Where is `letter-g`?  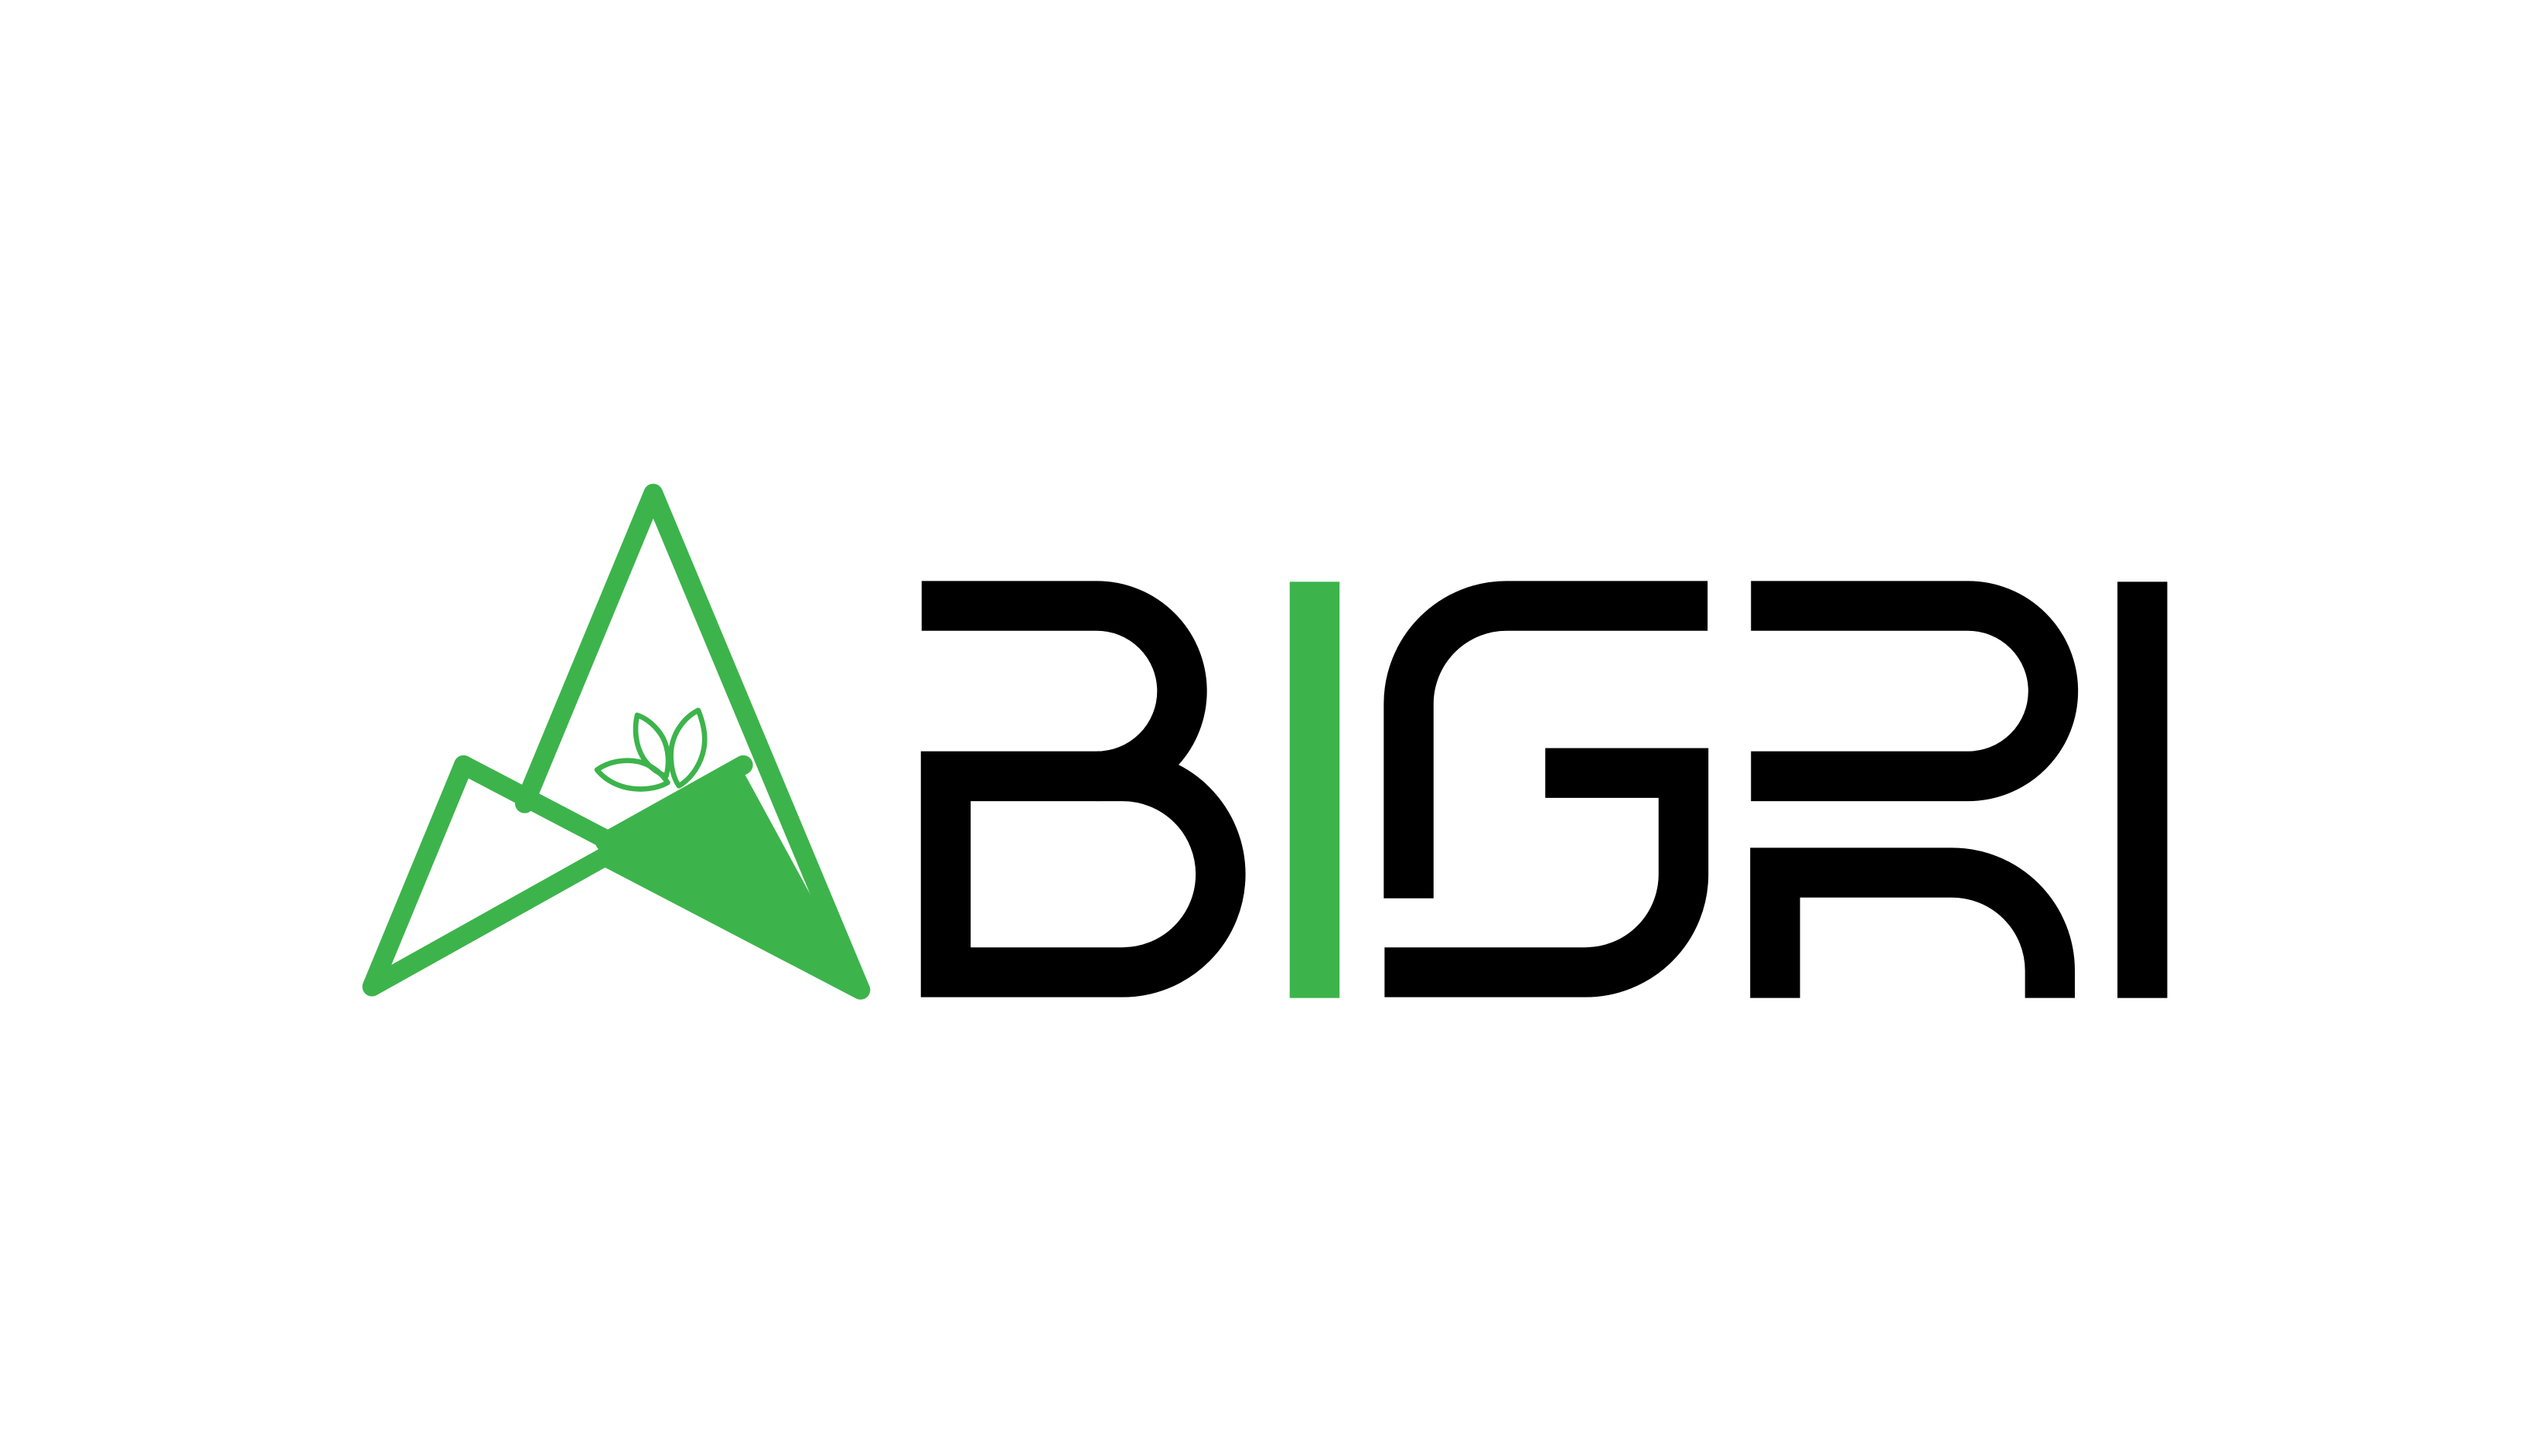
letter-g is located at coordinates (1546, 789).